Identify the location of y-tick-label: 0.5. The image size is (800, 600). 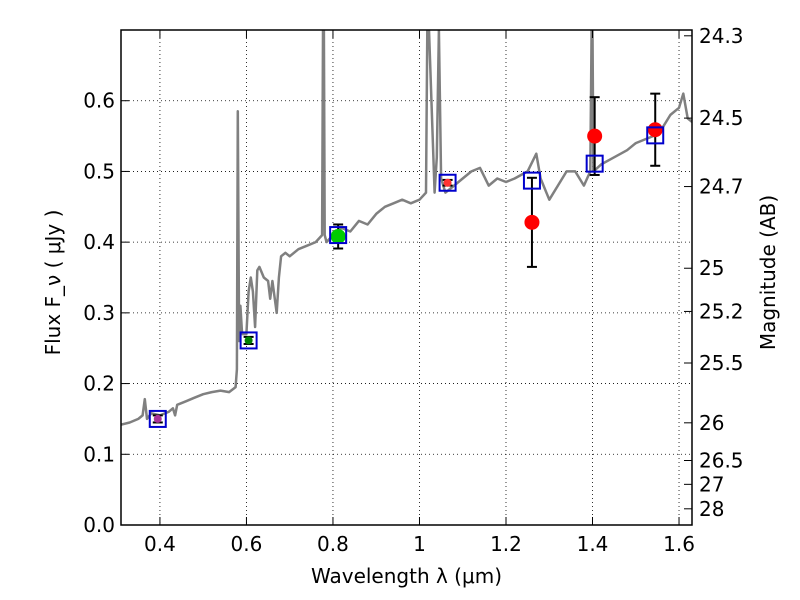
(99, 171).